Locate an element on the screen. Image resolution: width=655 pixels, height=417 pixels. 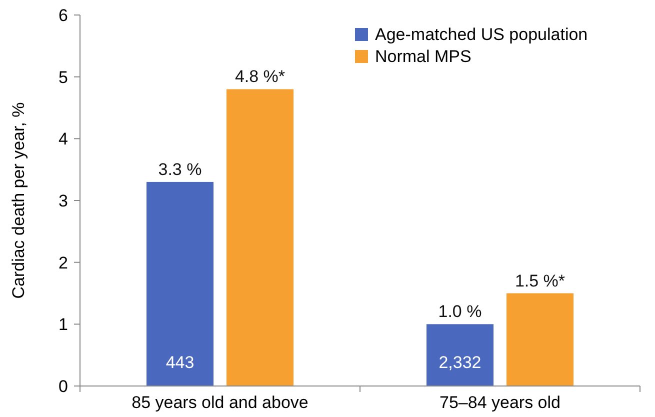
legend-label: Normal MPS is located at coordinates (423, 56).